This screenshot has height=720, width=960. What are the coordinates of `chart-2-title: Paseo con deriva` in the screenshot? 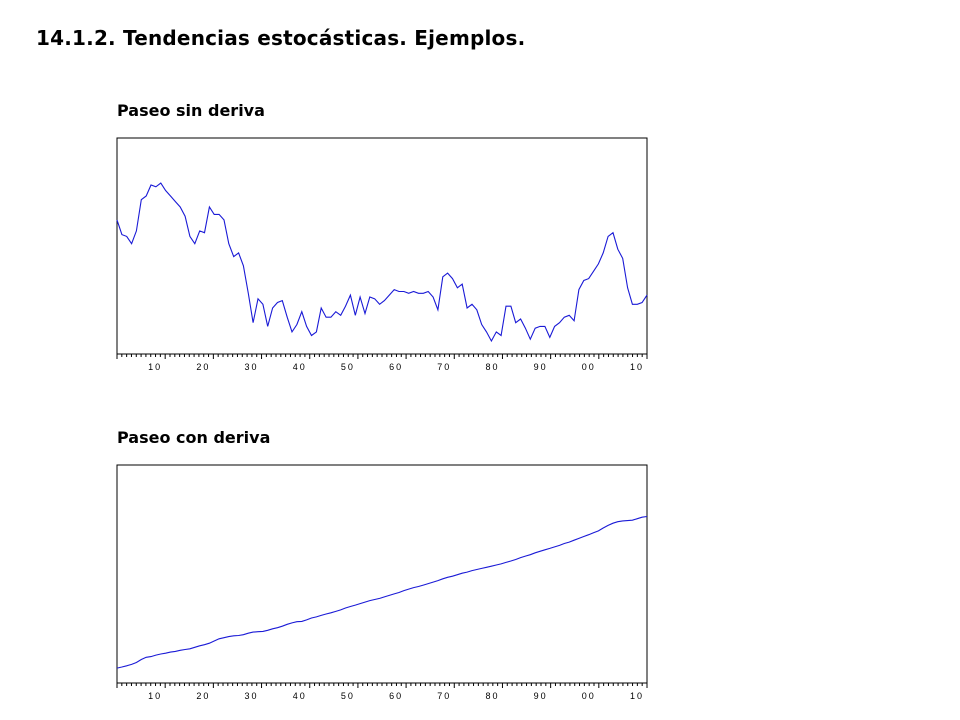 It's located at (194, 437).